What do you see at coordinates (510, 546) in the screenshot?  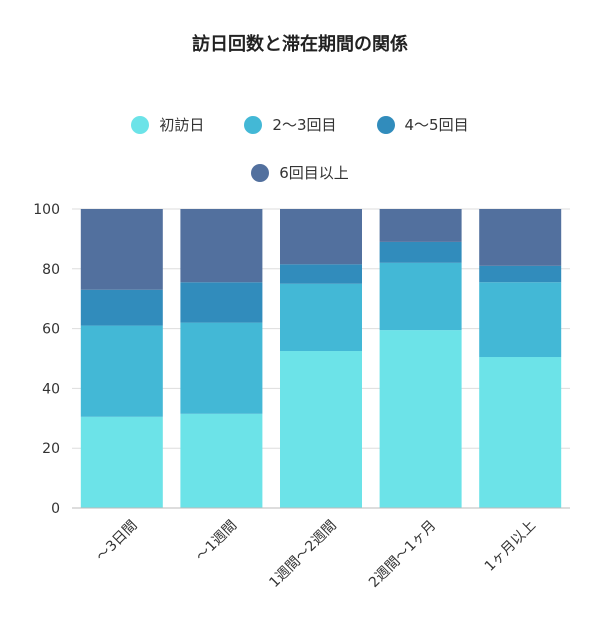 I see `x-tick-label-4: 1ヶ月以上` at bounding box center [510, 546].